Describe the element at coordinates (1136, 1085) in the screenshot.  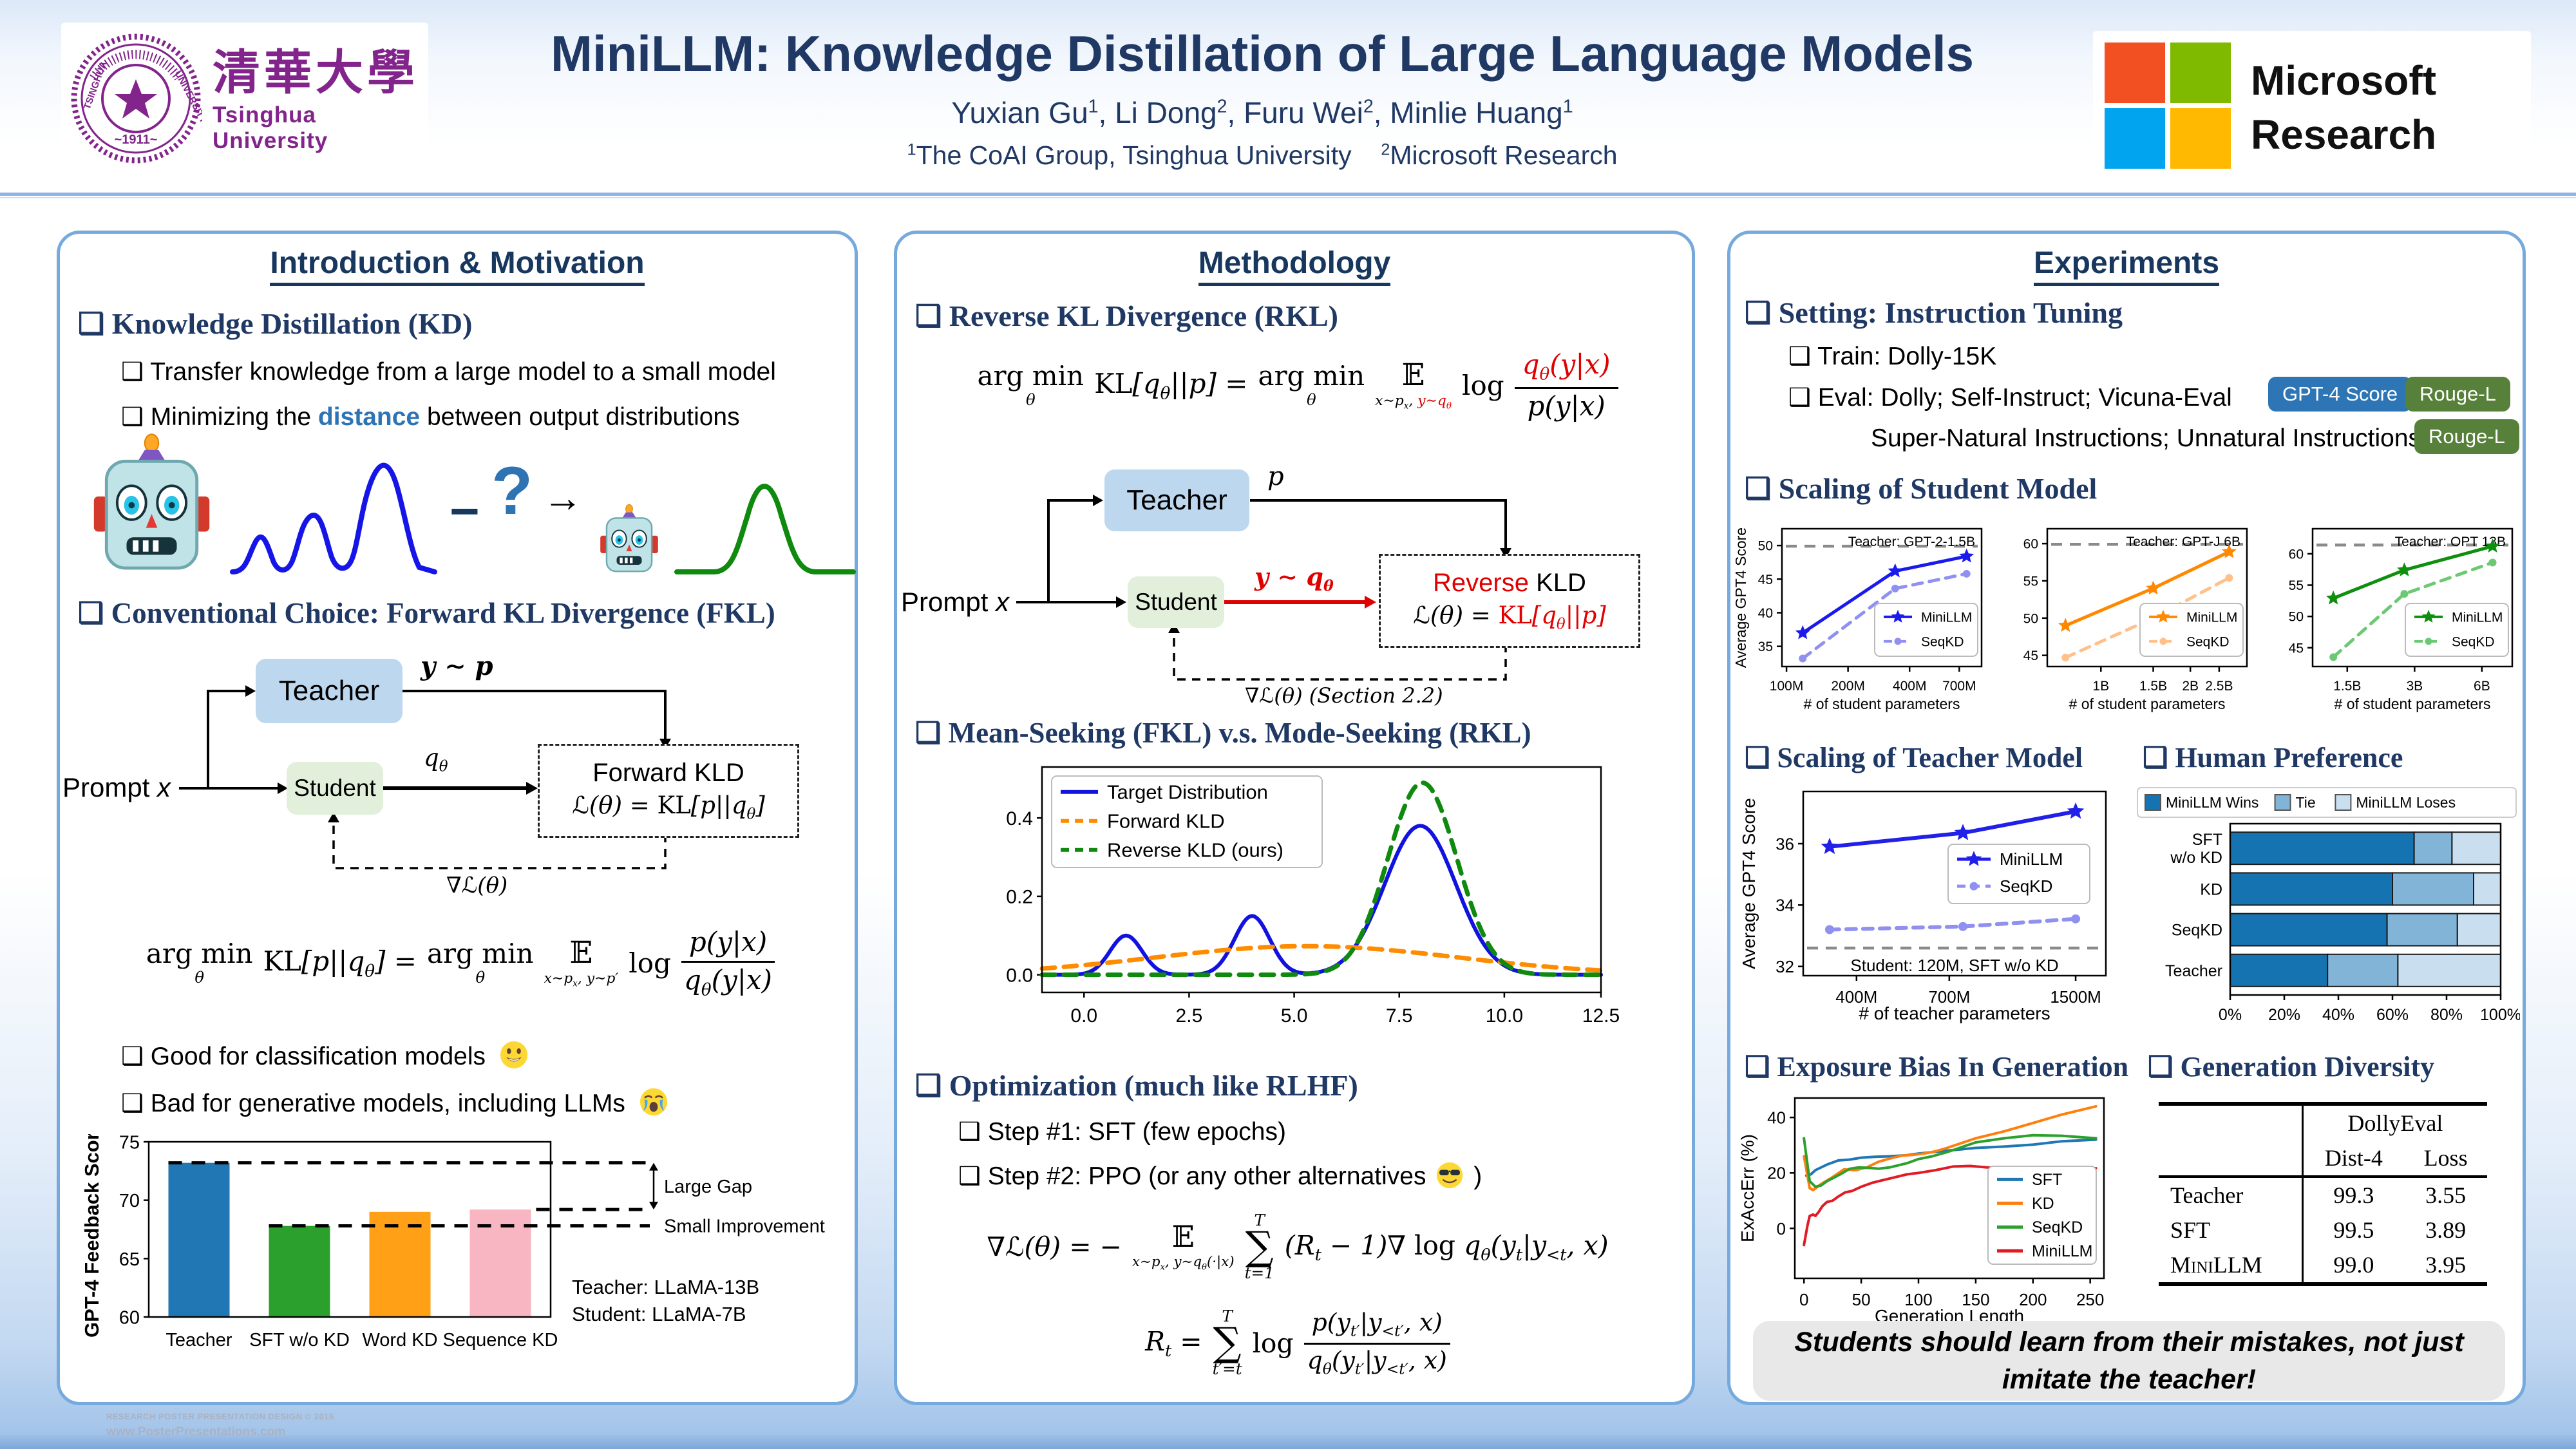
I see `optimization-heading: ❑ Optimization (much like RLHF)` at that location.